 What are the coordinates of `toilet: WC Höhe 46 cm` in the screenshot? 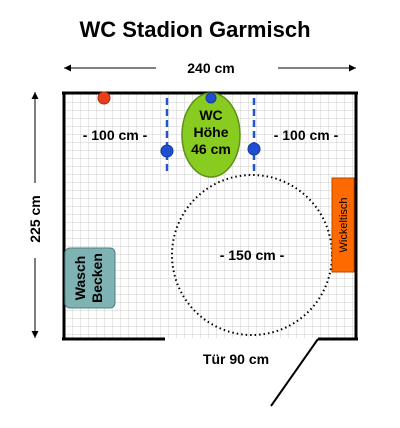 It's located at (211, 135).